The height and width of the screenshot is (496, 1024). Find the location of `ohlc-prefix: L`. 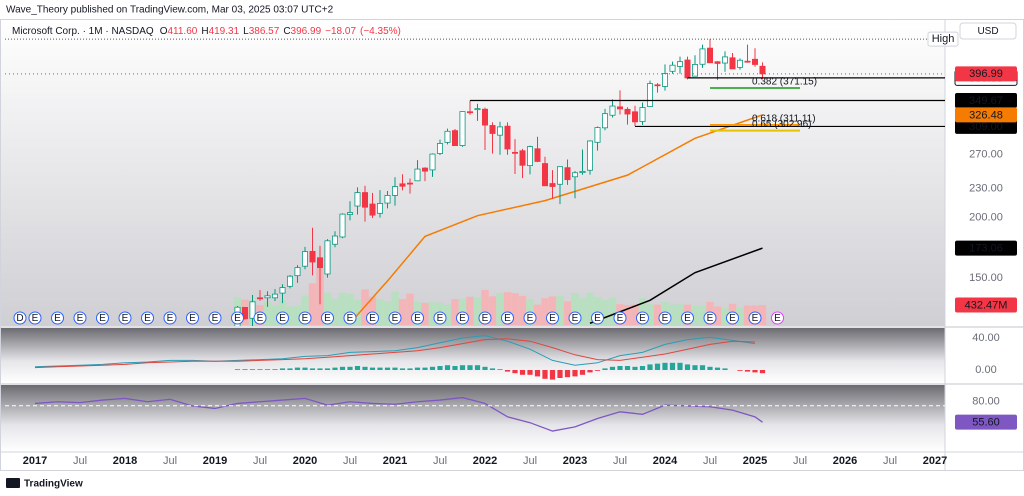

ohlc-prefix: L is located at coordinates (246, 31).